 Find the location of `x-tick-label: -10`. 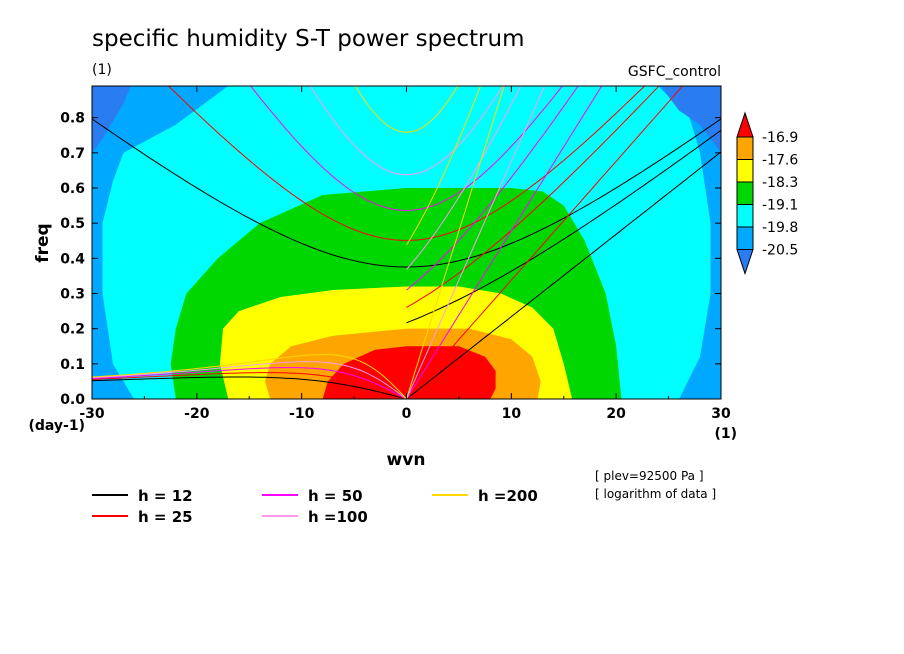

x-tick-label: -10 is located at coordinates (302, 414).